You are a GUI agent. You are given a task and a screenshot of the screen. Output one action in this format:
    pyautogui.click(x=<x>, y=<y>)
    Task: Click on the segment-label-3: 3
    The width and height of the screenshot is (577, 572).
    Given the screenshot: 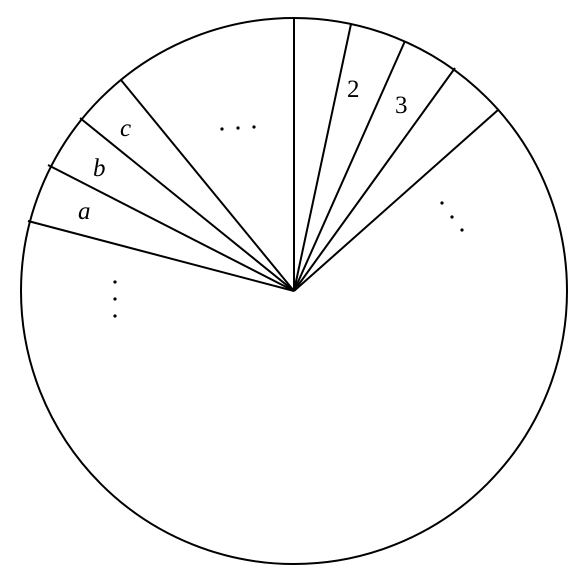 What is the action you would take?
    pyautogui.click(x=401, y=105)
    